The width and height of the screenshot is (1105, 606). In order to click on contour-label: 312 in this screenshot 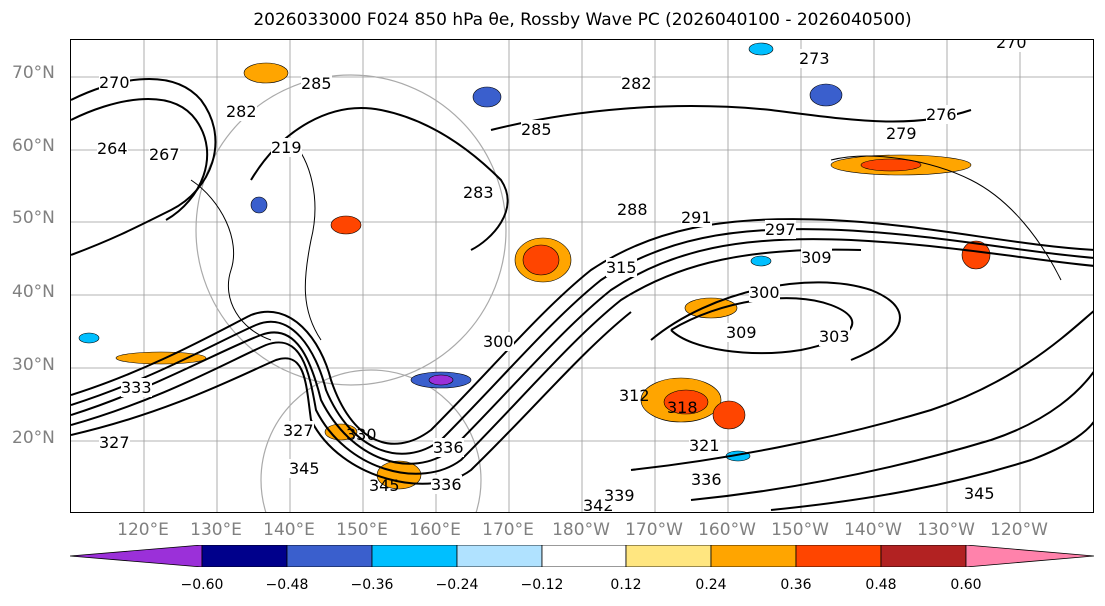, I will do `click(634, 395)`.